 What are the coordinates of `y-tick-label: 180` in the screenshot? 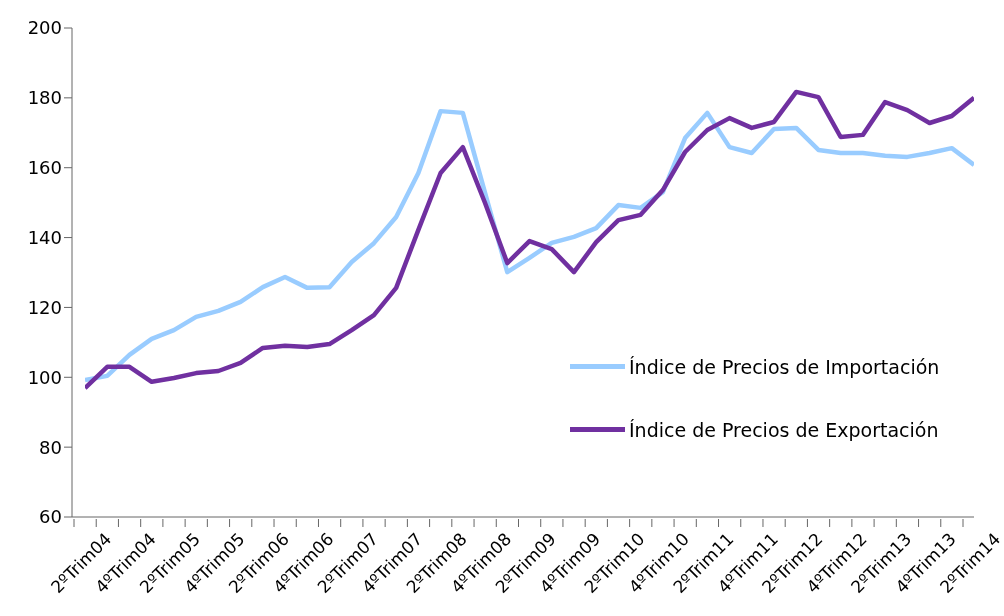 It's located at (44, 98).